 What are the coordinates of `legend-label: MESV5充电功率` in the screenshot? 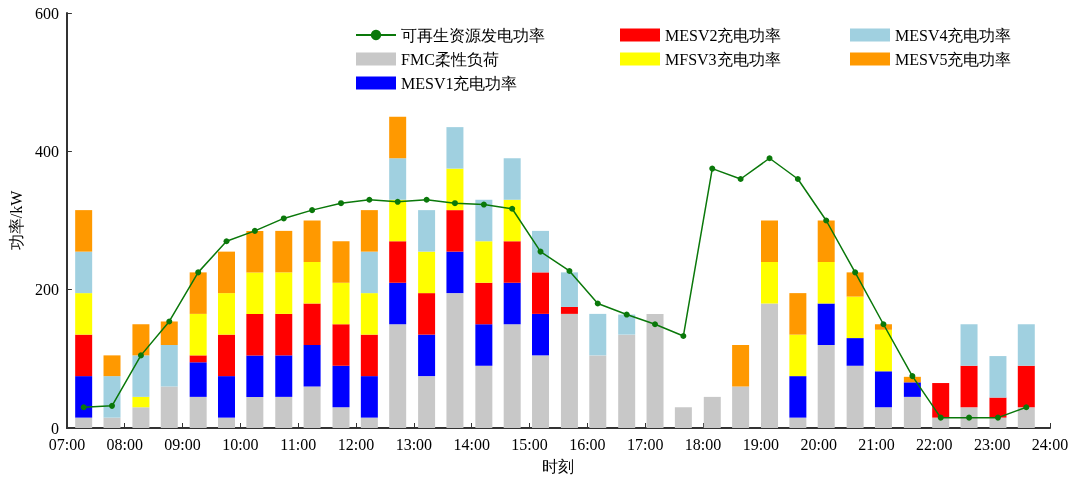 It's located at (953, 59).